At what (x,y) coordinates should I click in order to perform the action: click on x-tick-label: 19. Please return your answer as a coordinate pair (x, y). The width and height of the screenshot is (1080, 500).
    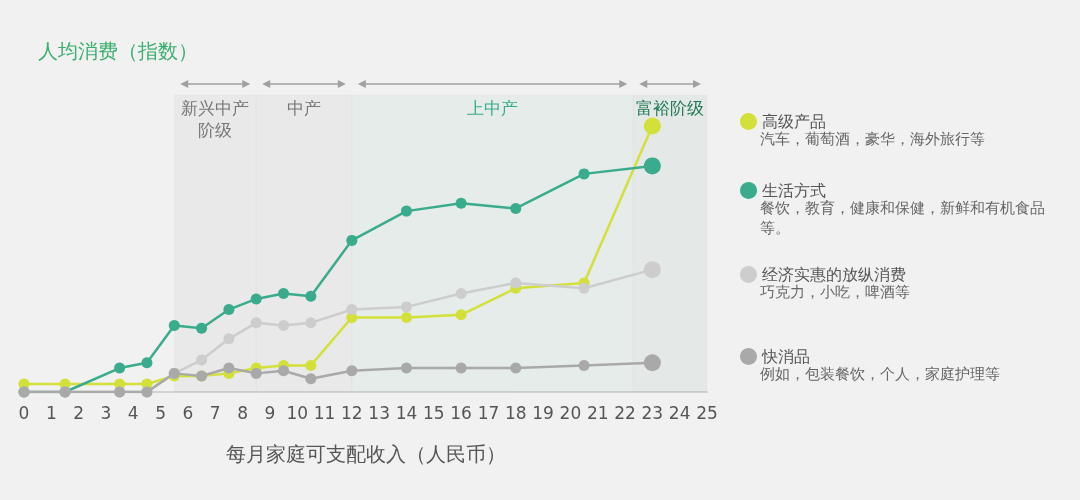
    Looking at the image, I should click on (543, 412).